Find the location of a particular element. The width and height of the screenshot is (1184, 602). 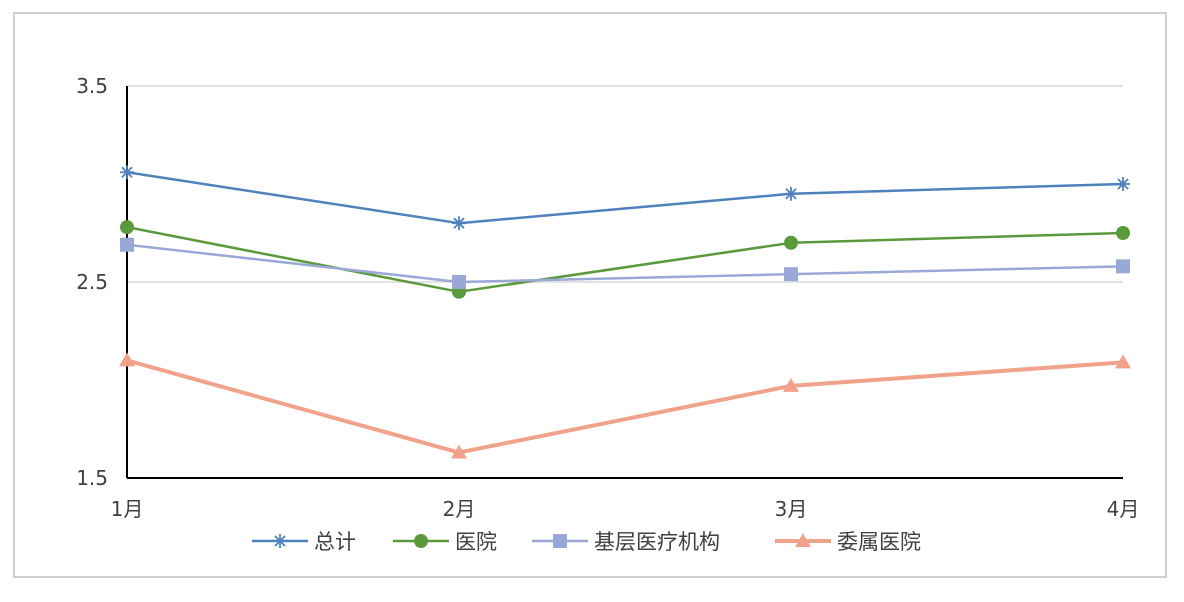

y-tick-label: 2.5 is located at coordinates (92, 282).